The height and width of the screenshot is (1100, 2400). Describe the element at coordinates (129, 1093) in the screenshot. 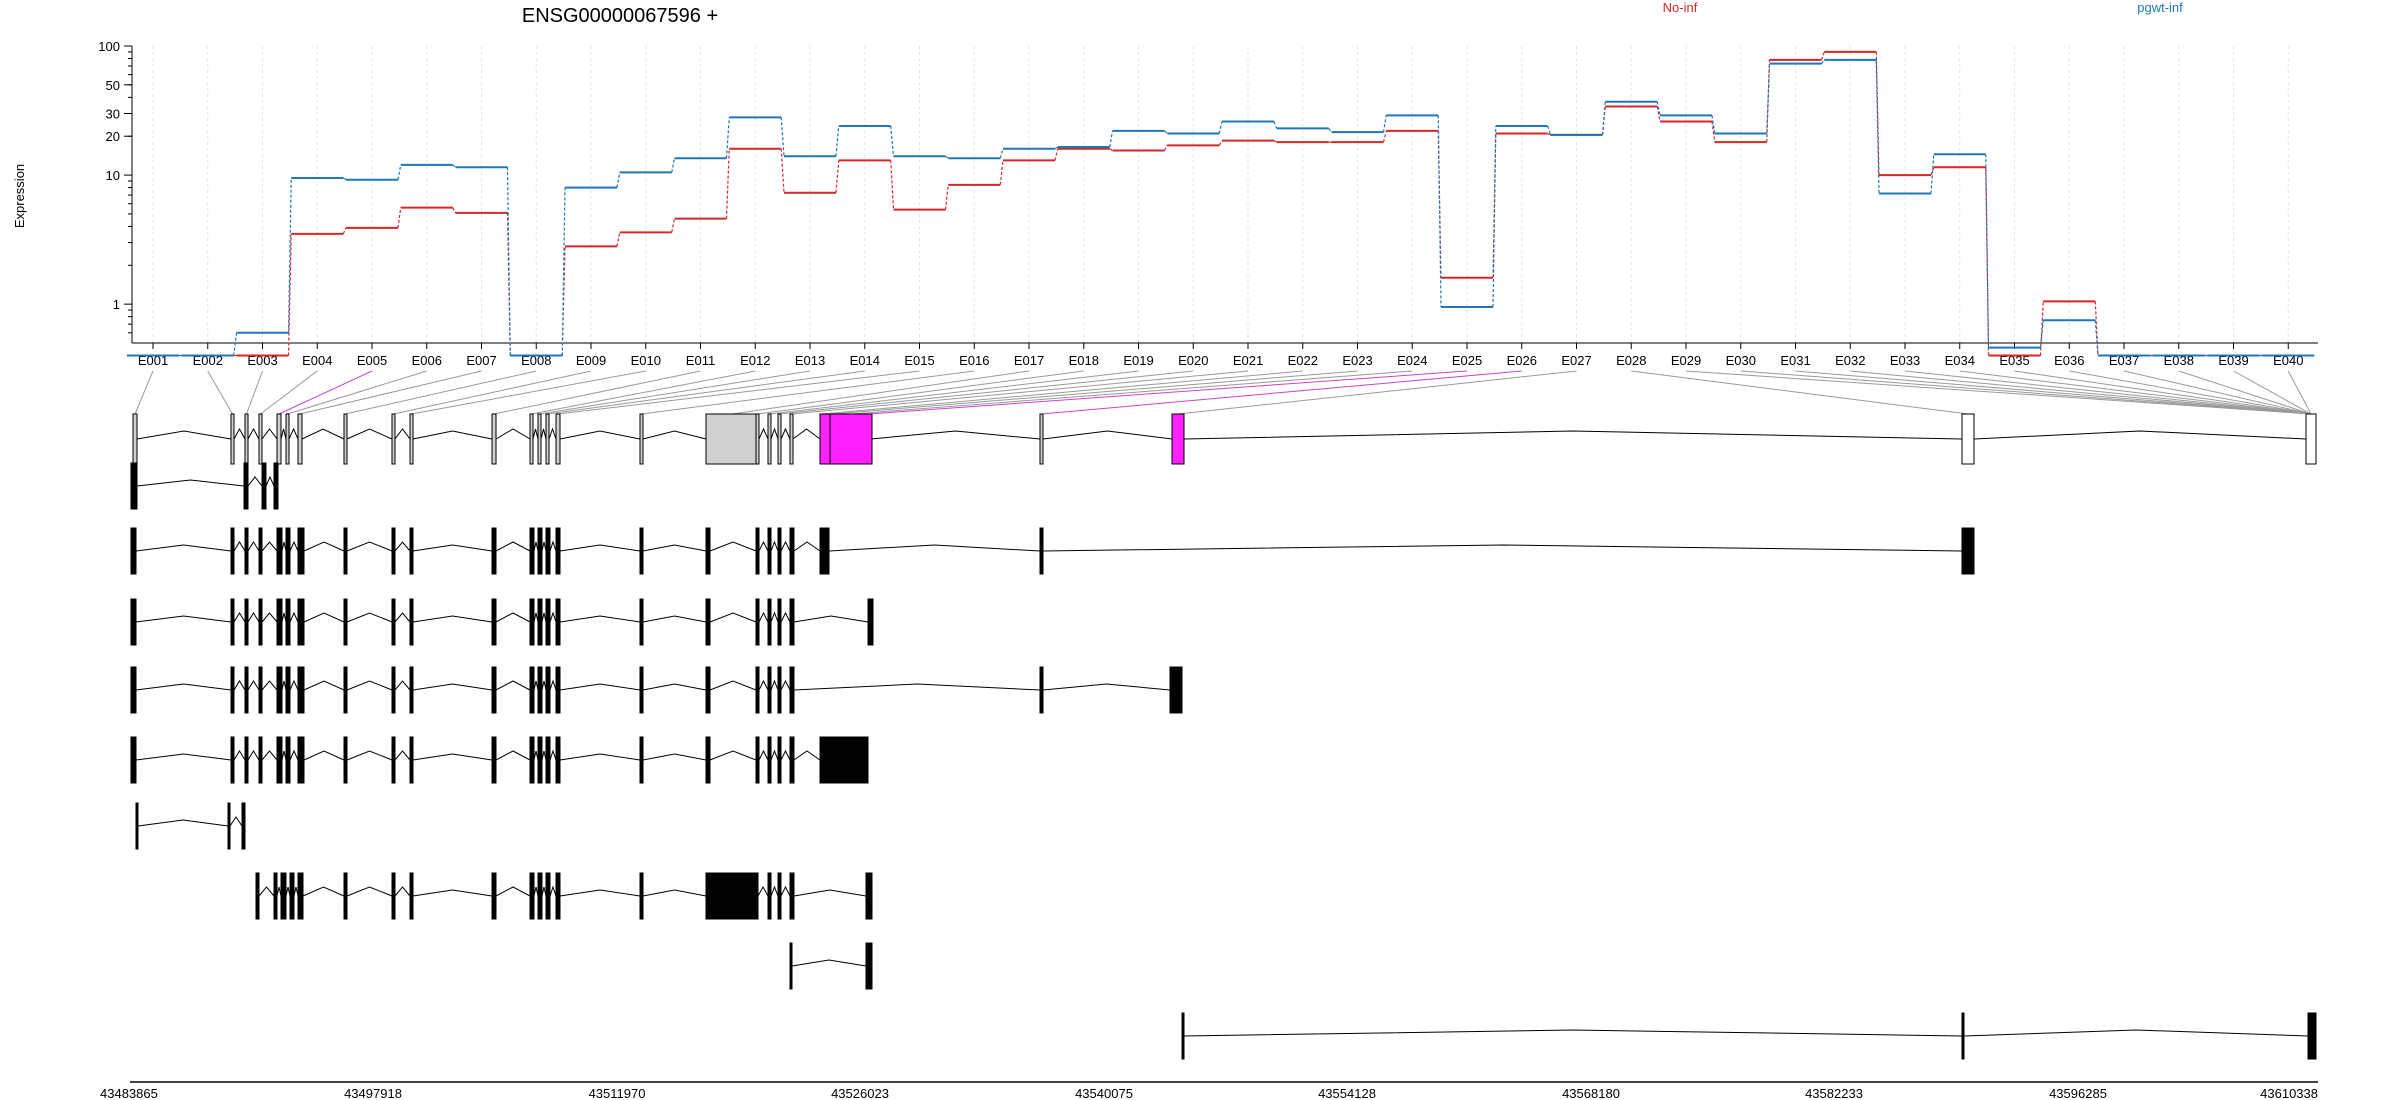

I see `genome-tick-label: 43483865` at that location.